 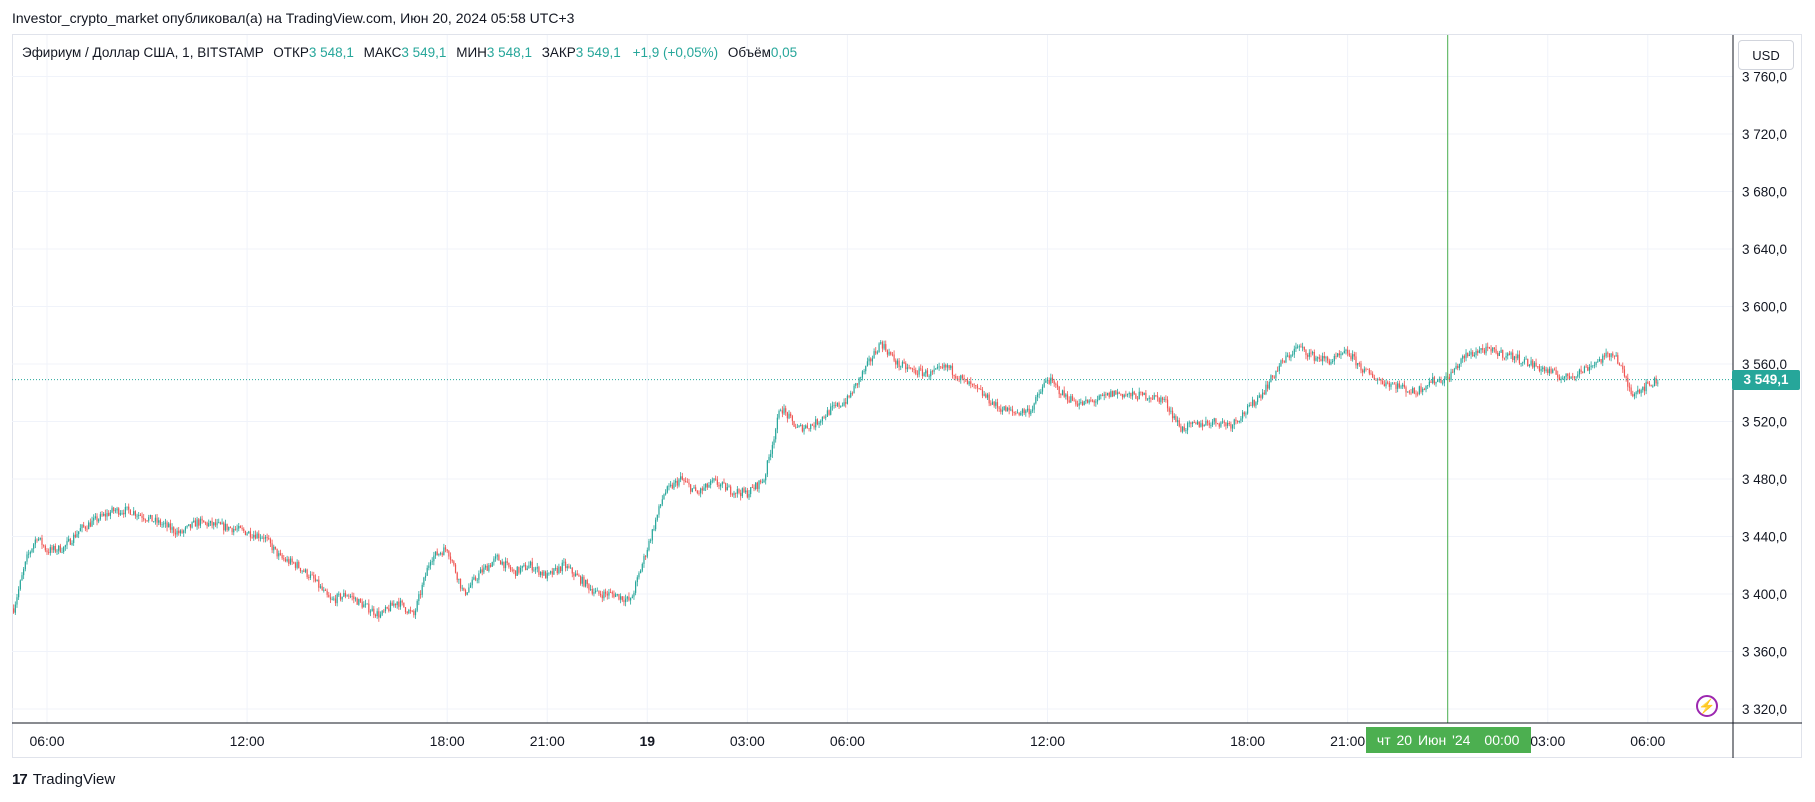 I want to click on symbol-label: Эфириум / Доллар США, 1, BITSTAMP, so click(x=143, y=52).